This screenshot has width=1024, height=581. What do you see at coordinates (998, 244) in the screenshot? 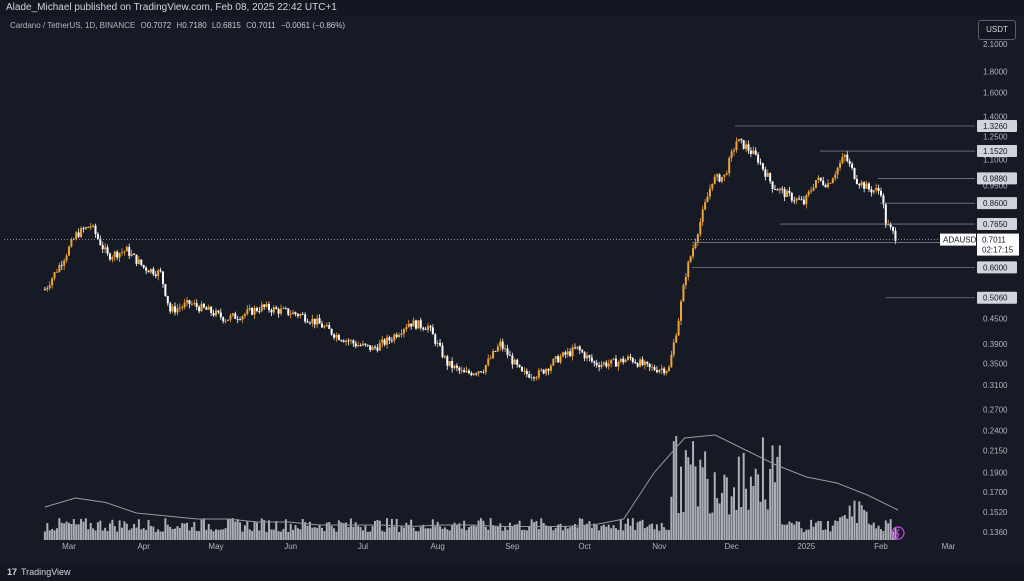
I see `current-price-label` at bounding box center [998, 244].